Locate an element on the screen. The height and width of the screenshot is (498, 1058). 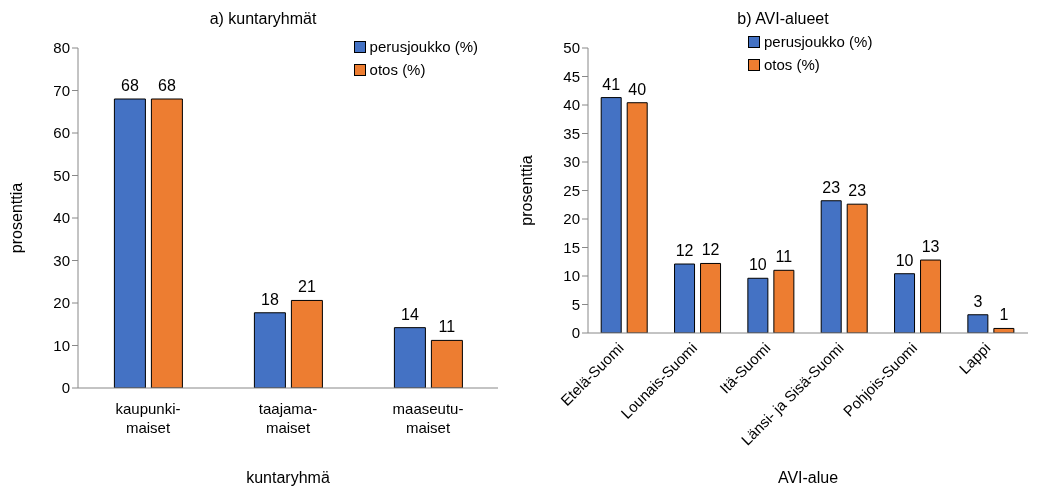
x-tick-label: maaseutu- maiset is located at coordinates (428, 418).